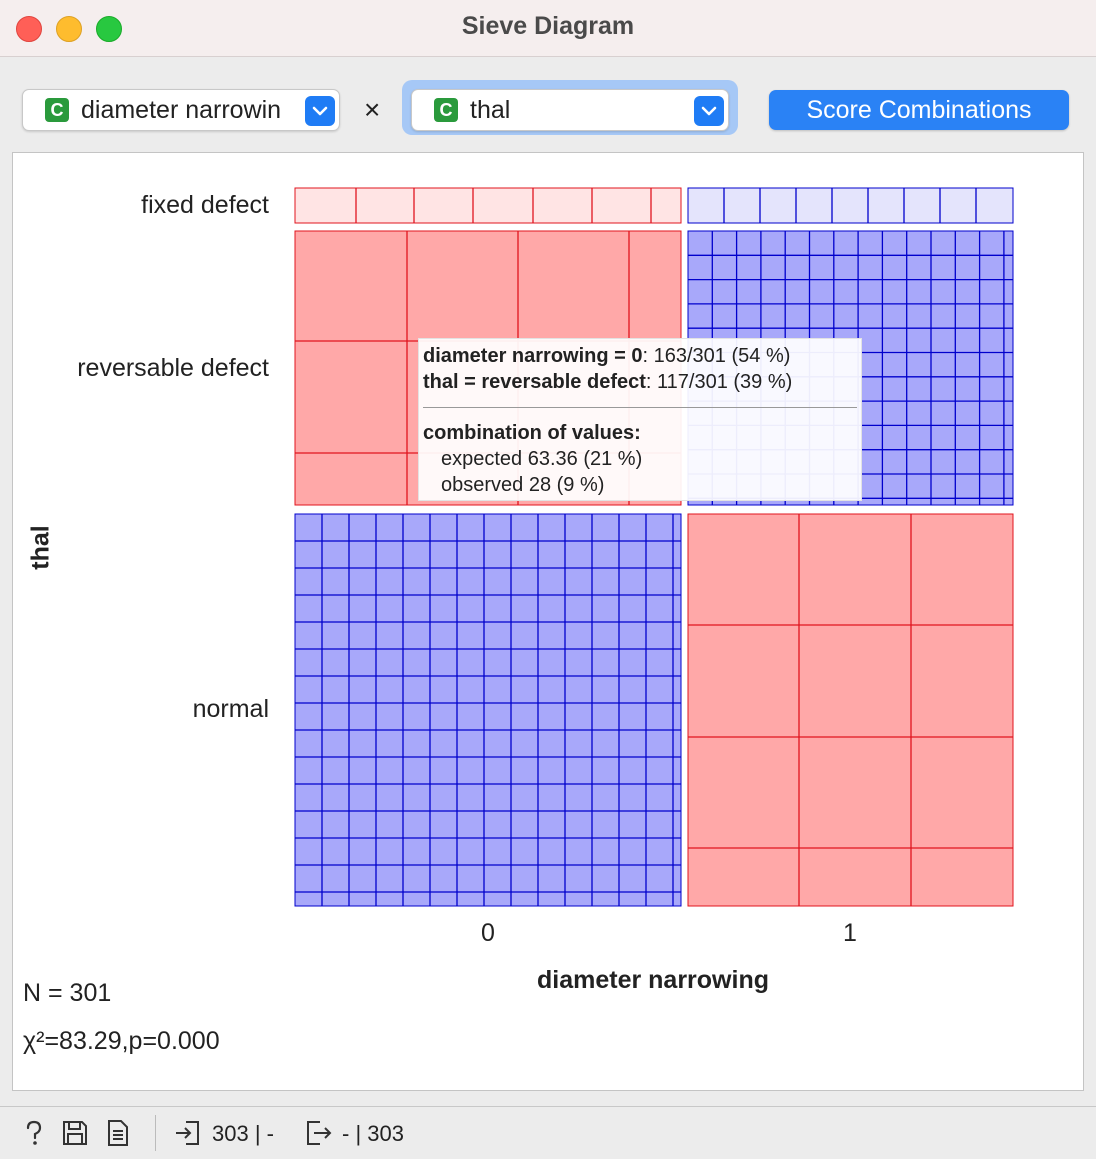 The width and height of the screenshot is (1096, 1159). What do you see at coordinates (850, 933) in the screenshot?
I see `col-label-1: 1` at bounding box center [850, 933].